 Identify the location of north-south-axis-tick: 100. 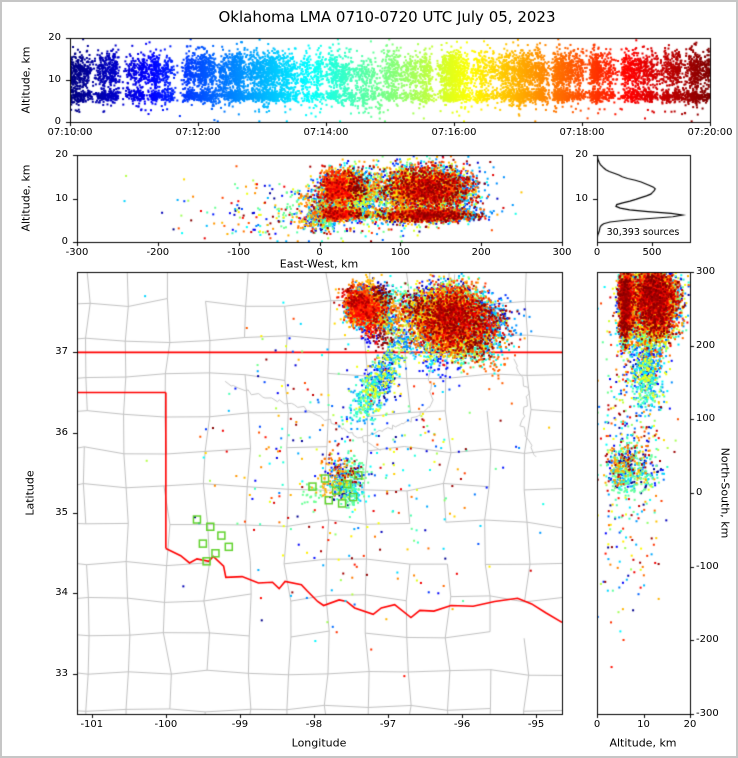
(706, 419).